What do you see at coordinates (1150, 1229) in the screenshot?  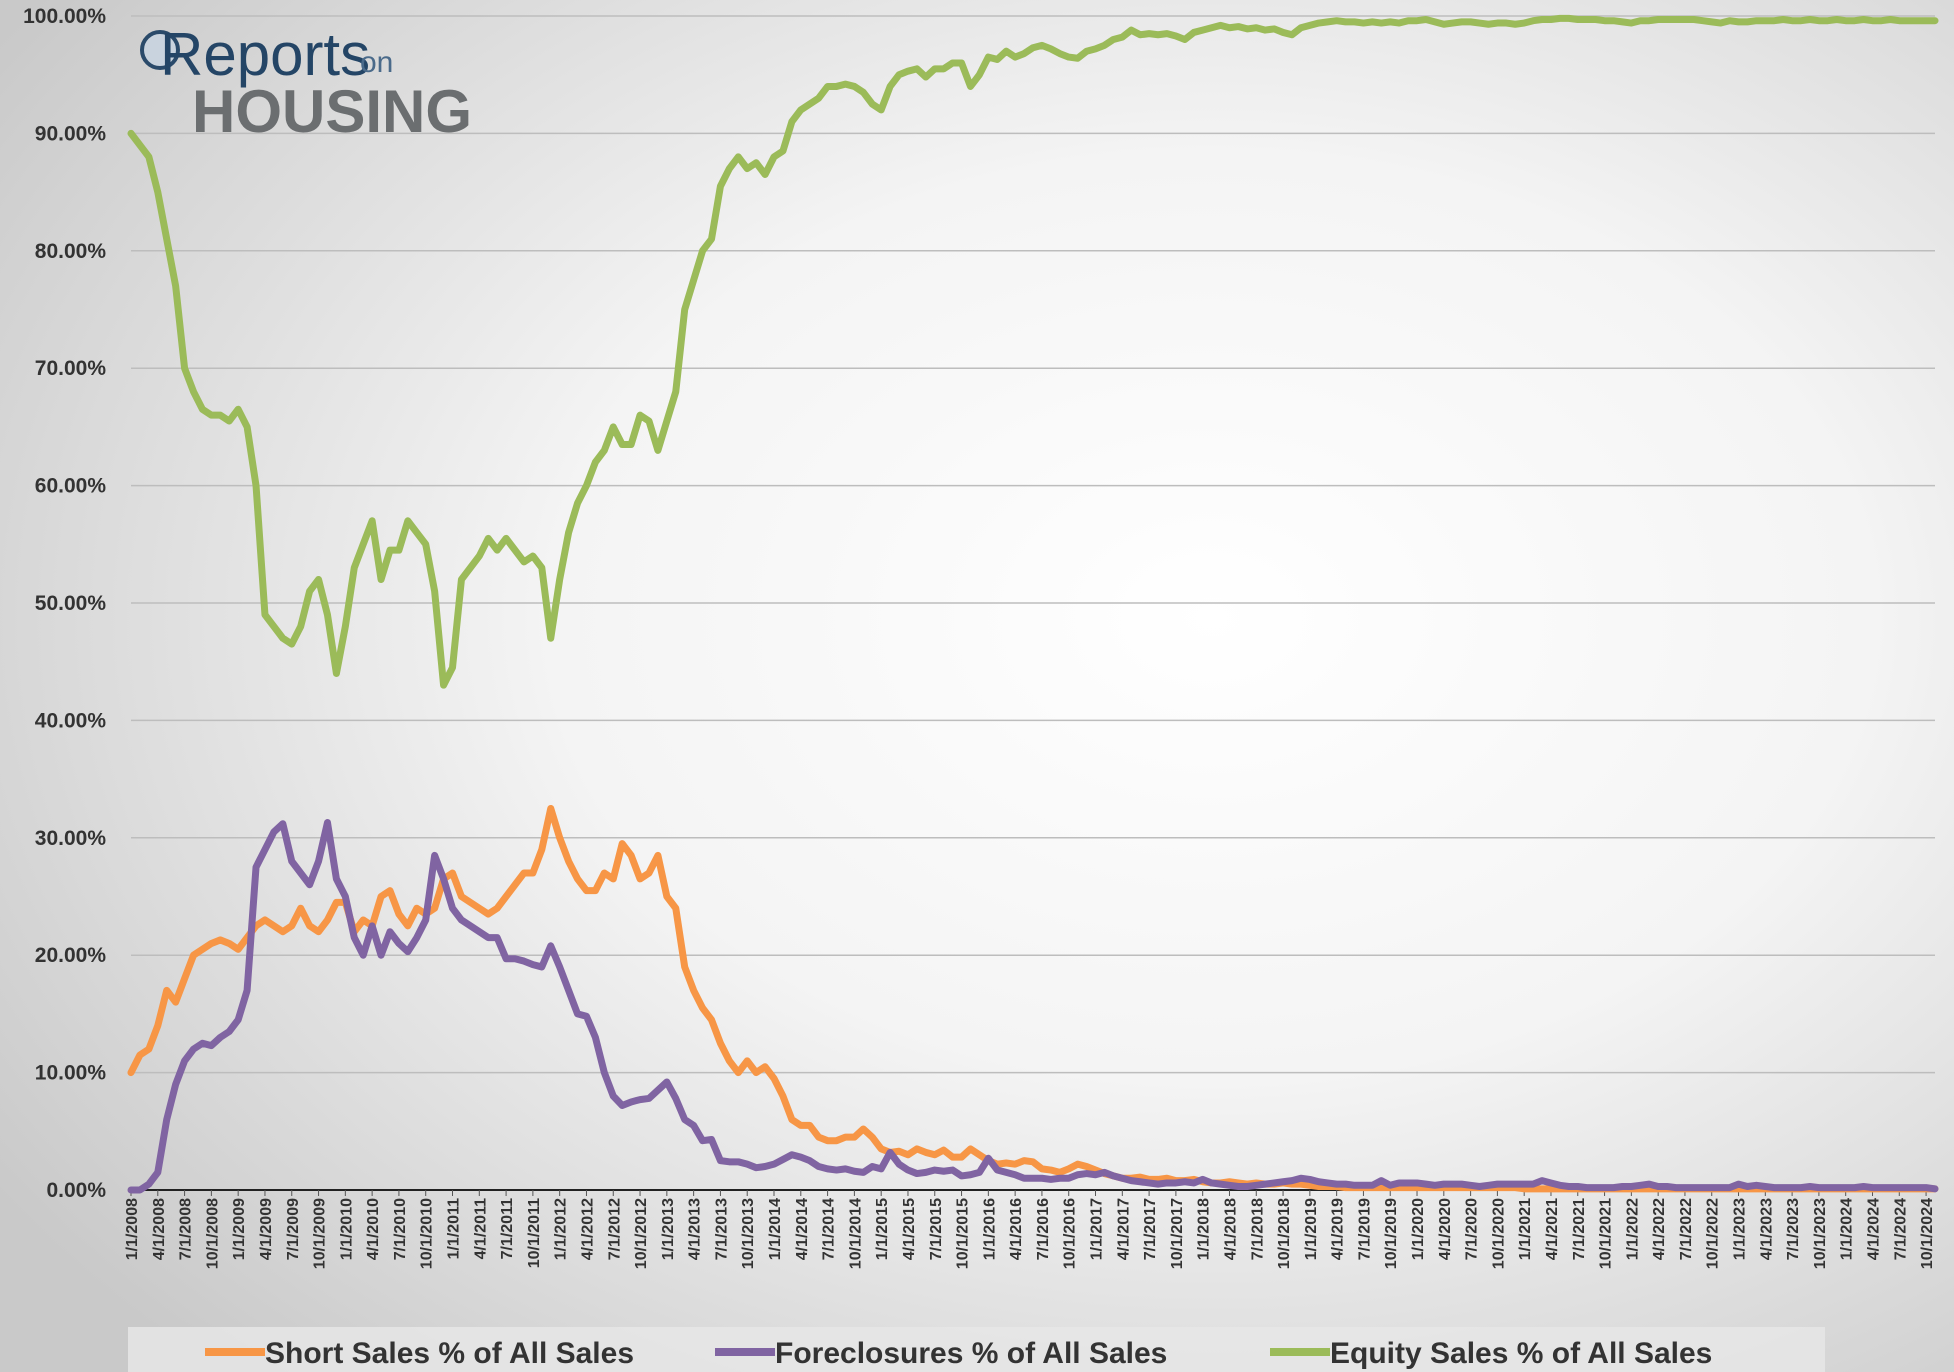 I see `x-tick-label: 7/1/2017` at bounding box center [1150, 1229].